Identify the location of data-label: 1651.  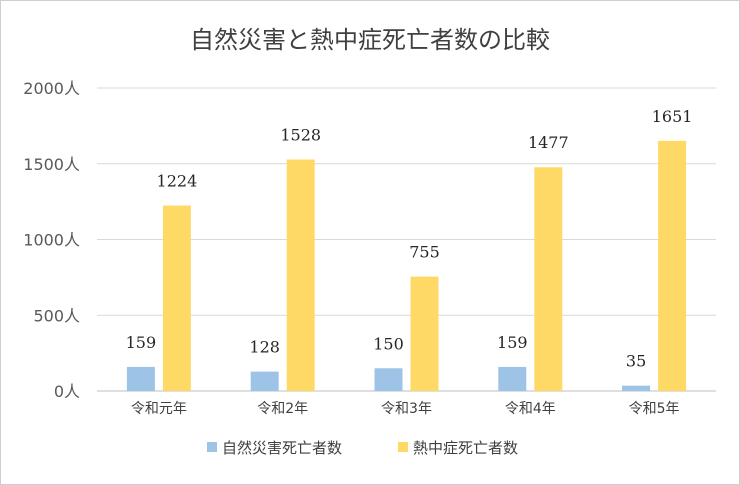
(672, 116).